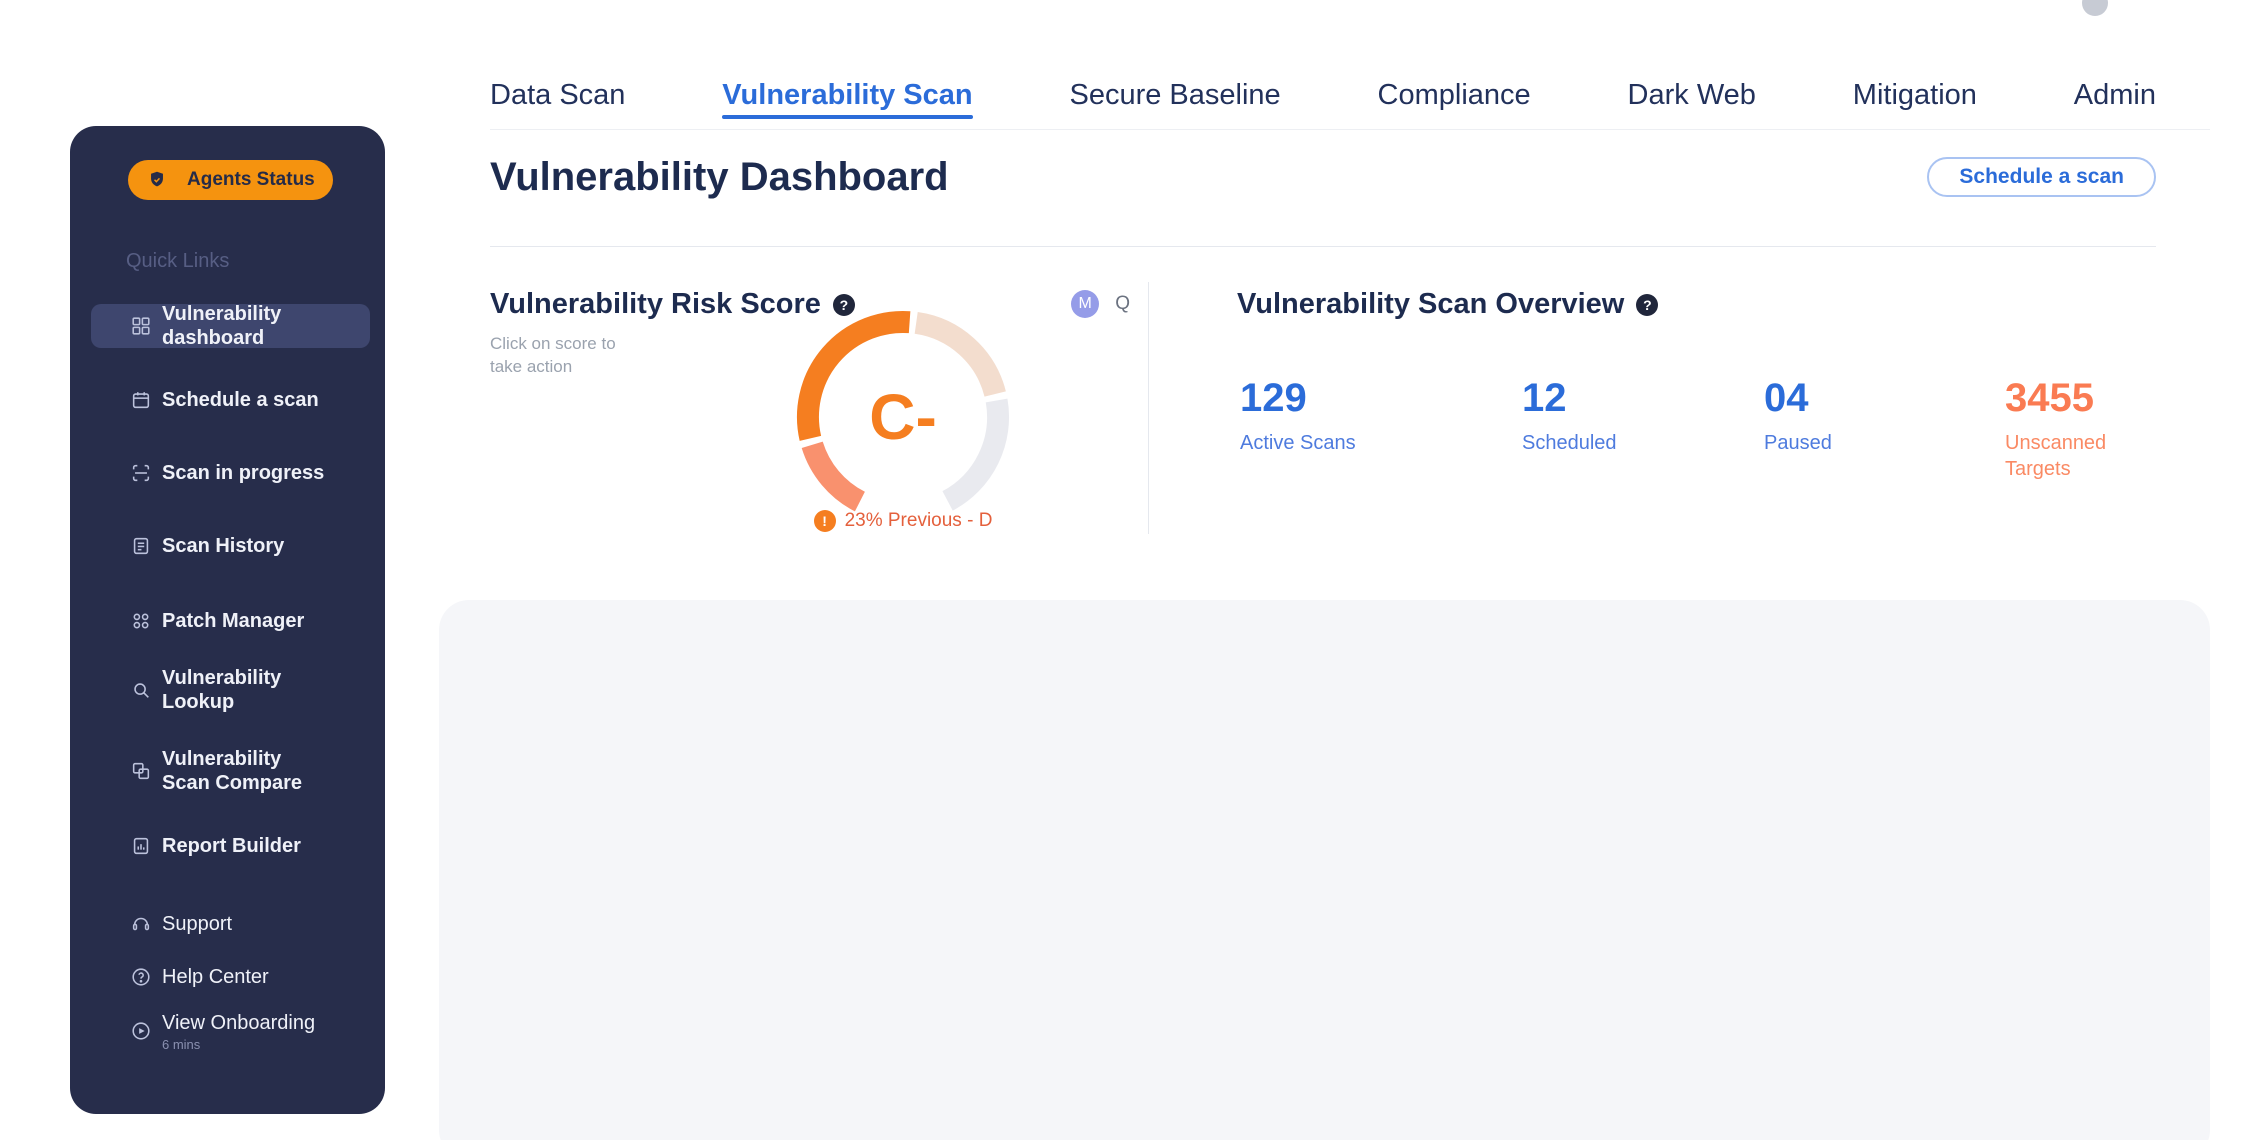 The image size is (2266, 1140). What do you see at coordinates (1431, 304) in the screenshot?
I see `scan-overview-title: Vulnerability Scan Overview` at bounding box center [1431, 304].